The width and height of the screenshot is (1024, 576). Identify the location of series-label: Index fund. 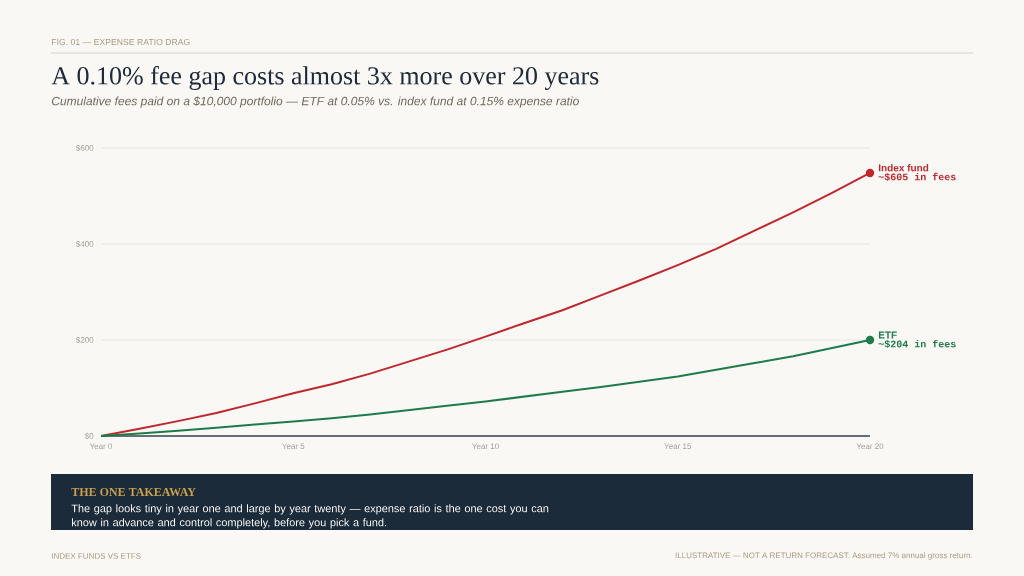
(903, 168).